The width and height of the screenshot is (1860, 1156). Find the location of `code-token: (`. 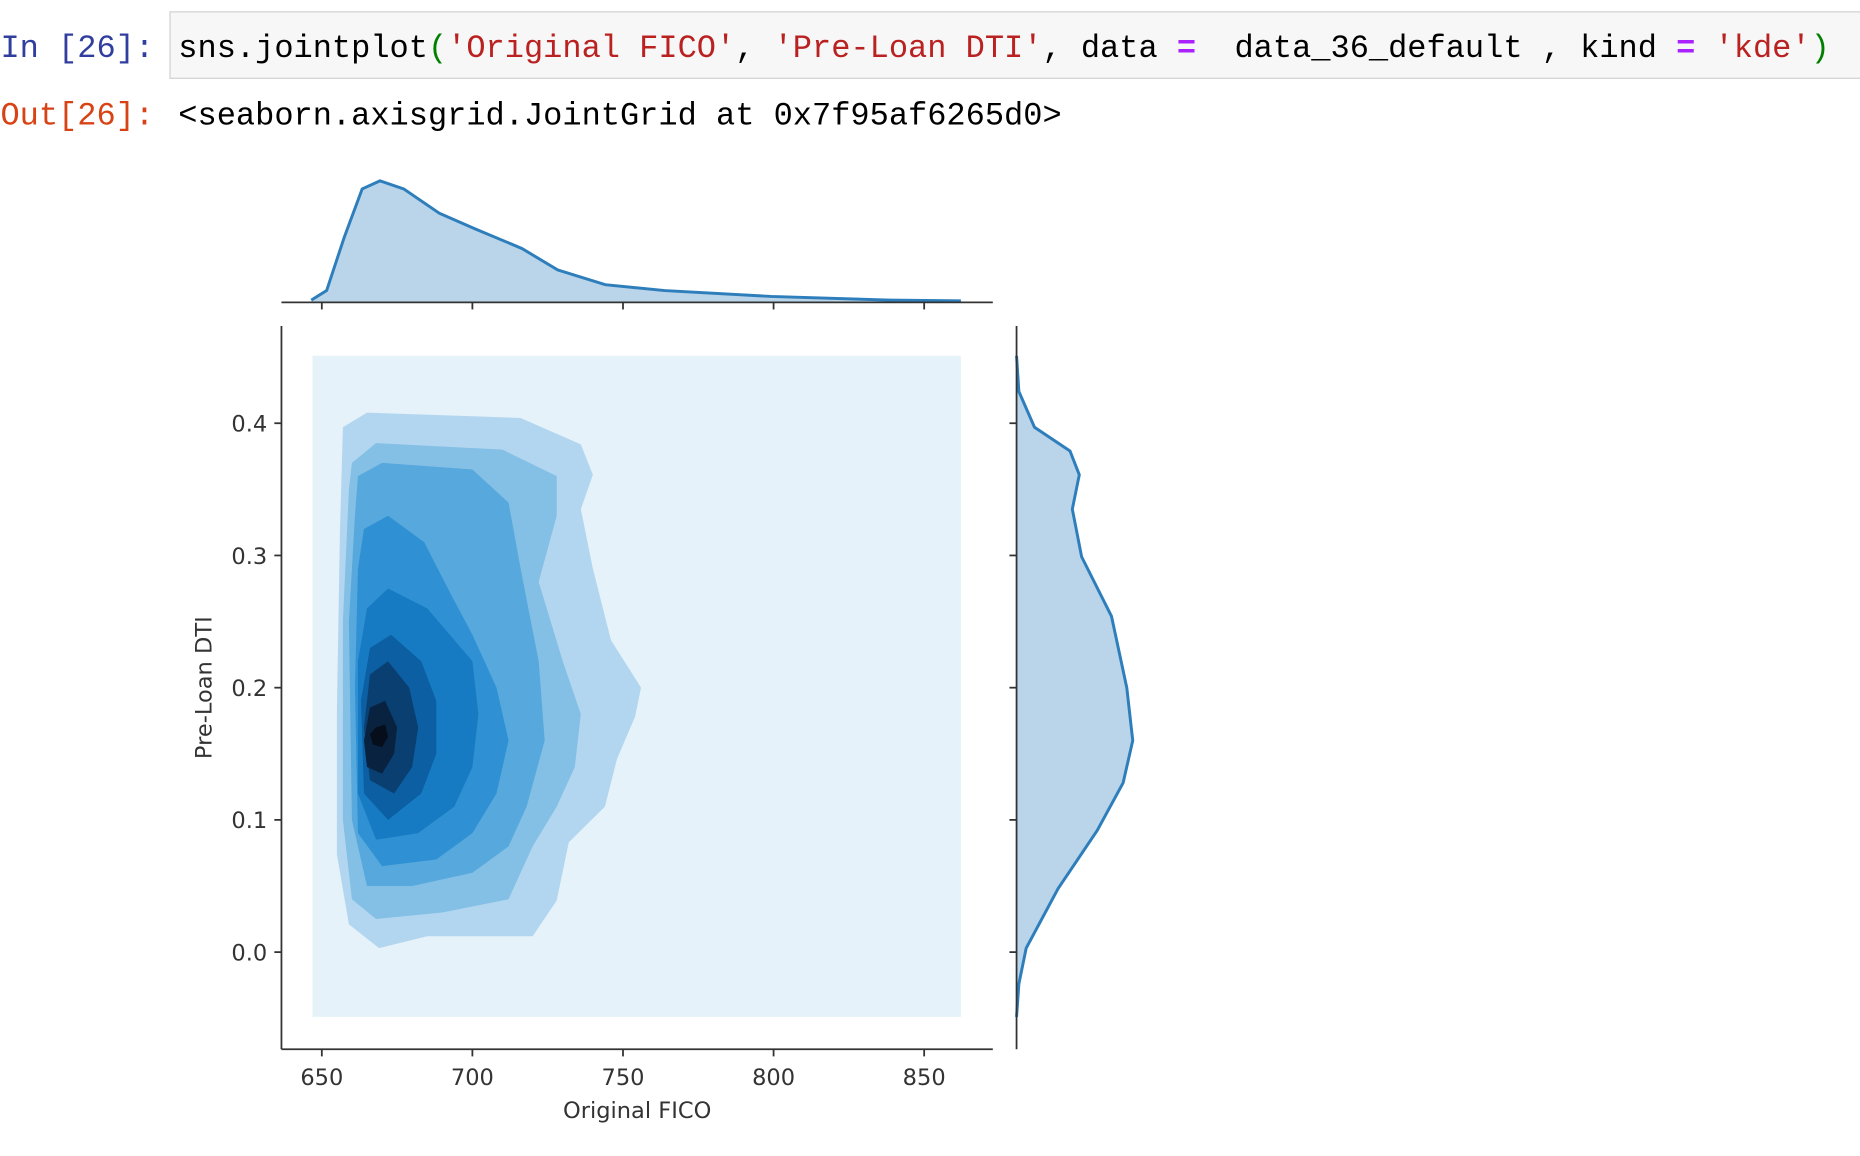

code-token: ( is located at coordinates (437, 48).